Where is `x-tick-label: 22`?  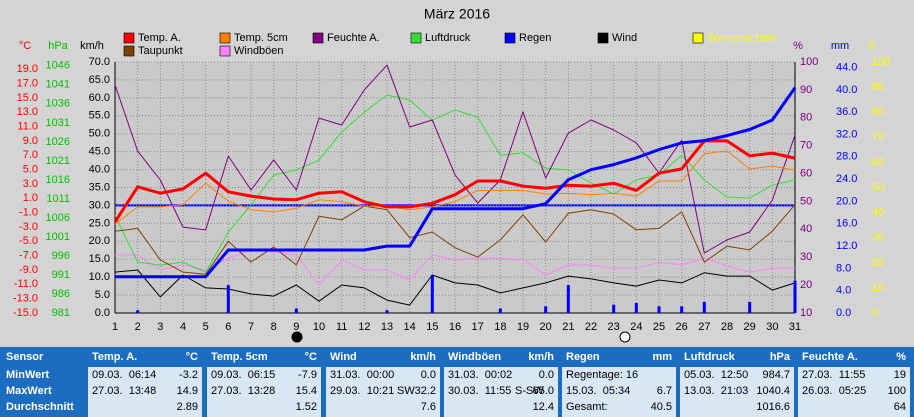
x-tick-label: 22 is located at coordinates (591, 327).